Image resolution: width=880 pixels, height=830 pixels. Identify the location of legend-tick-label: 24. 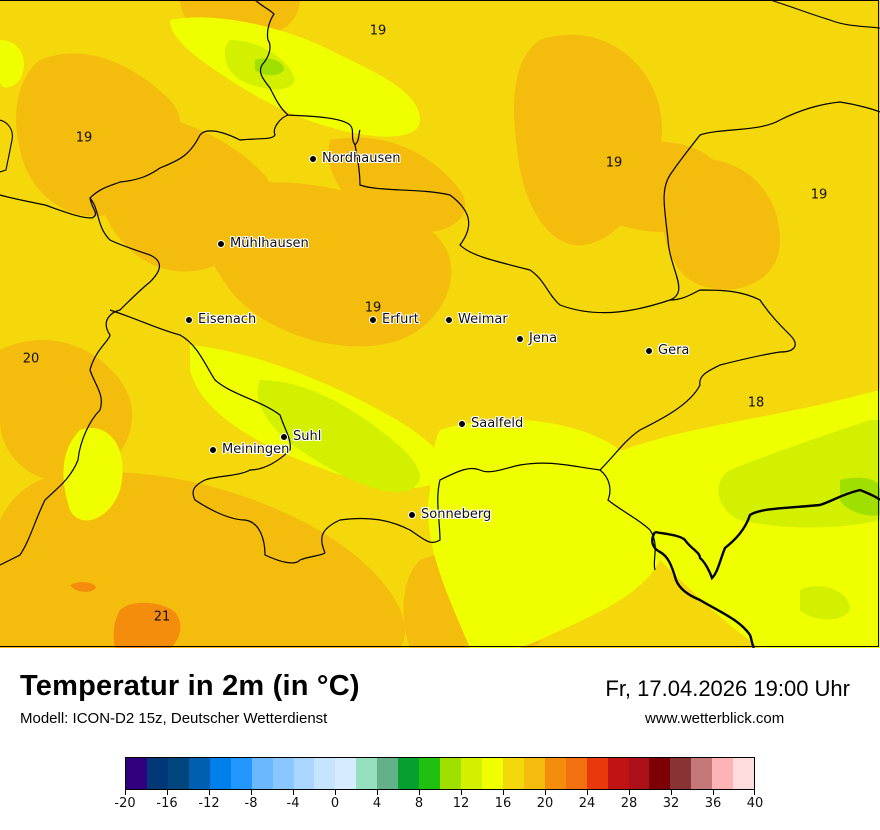
(587, 803).